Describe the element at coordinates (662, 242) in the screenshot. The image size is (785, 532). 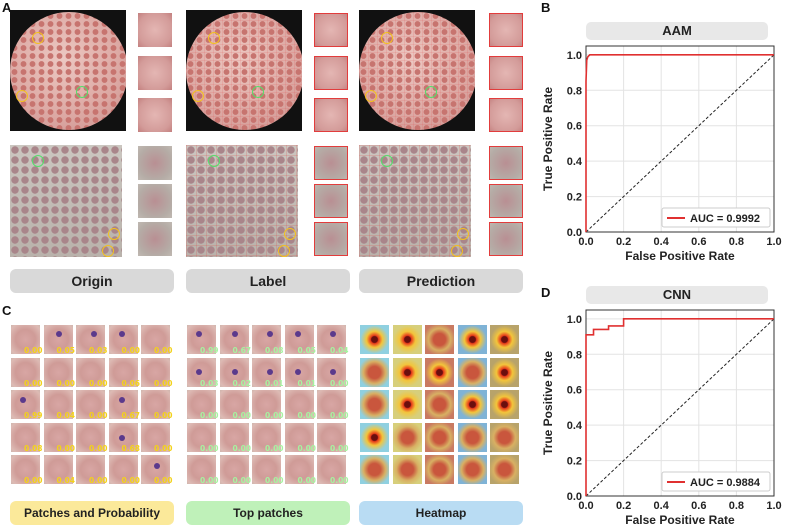
I see `x-tick-label: 0.4` at that location.